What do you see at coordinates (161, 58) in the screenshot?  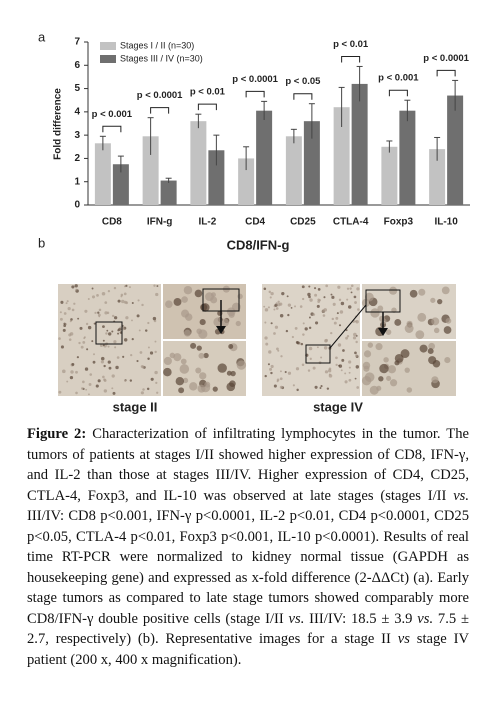 I see `legend-label: Stages III / IV (n=30)` at bounding box center [161, 58].